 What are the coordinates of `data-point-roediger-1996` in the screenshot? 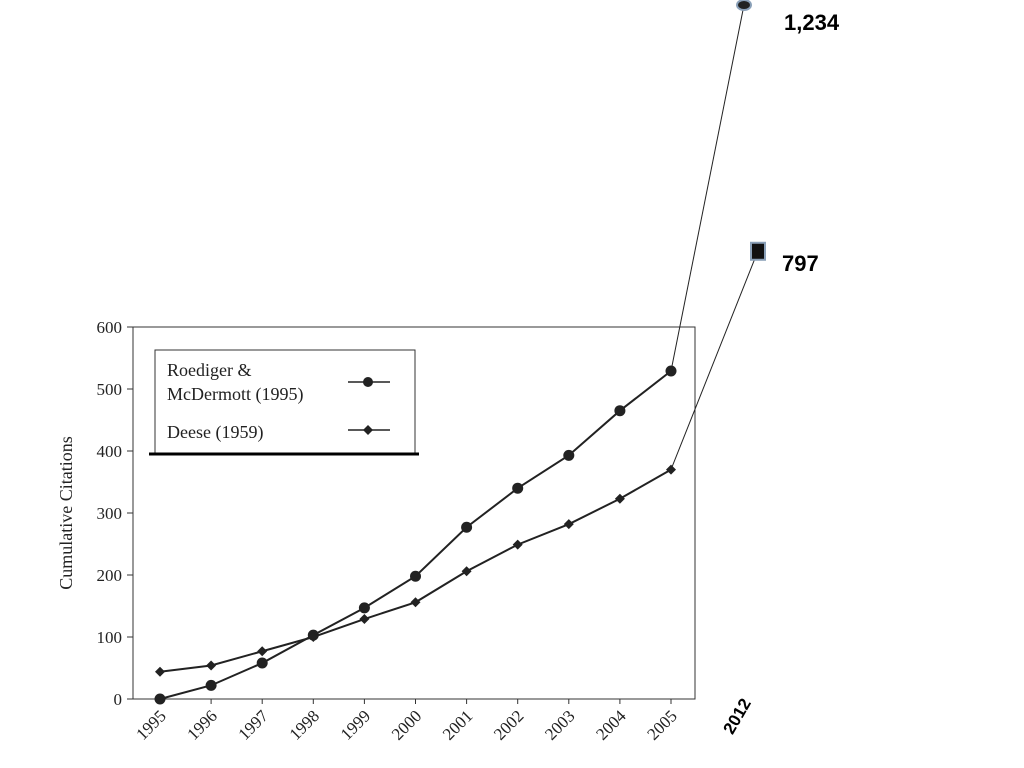 It's located at (211, 685).